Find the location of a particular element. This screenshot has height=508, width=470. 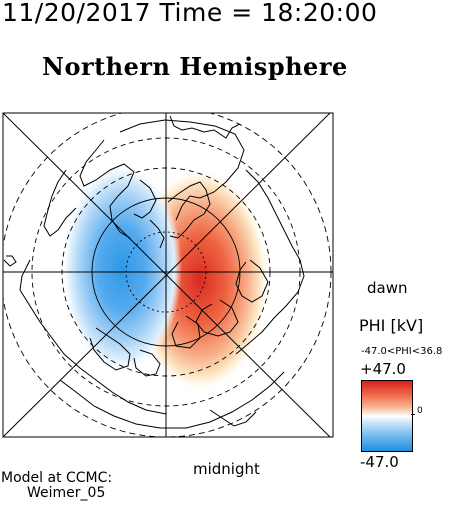

colorbar-min-label: -47.0 is located at coordinates (379, 462).